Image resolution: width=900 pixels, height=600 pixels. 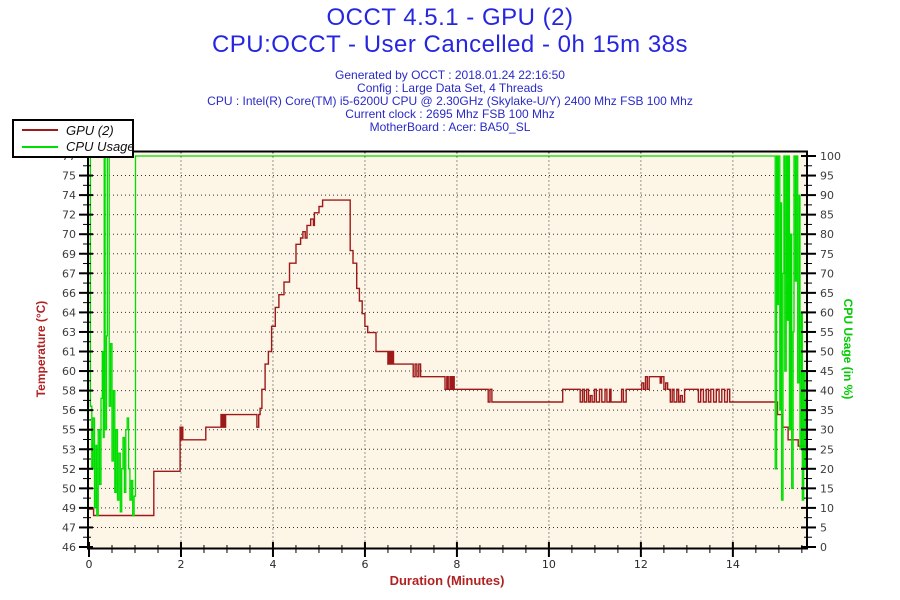 What do you see at coordinates (69, 469) in the screenshot?
I see `tick-label: 52` at bounding box center [69, 469].